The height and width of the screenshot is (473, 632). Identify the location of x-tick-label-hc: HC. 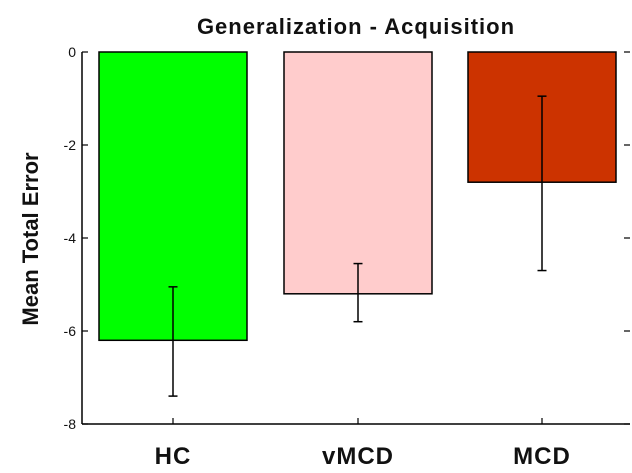
(173, 456).